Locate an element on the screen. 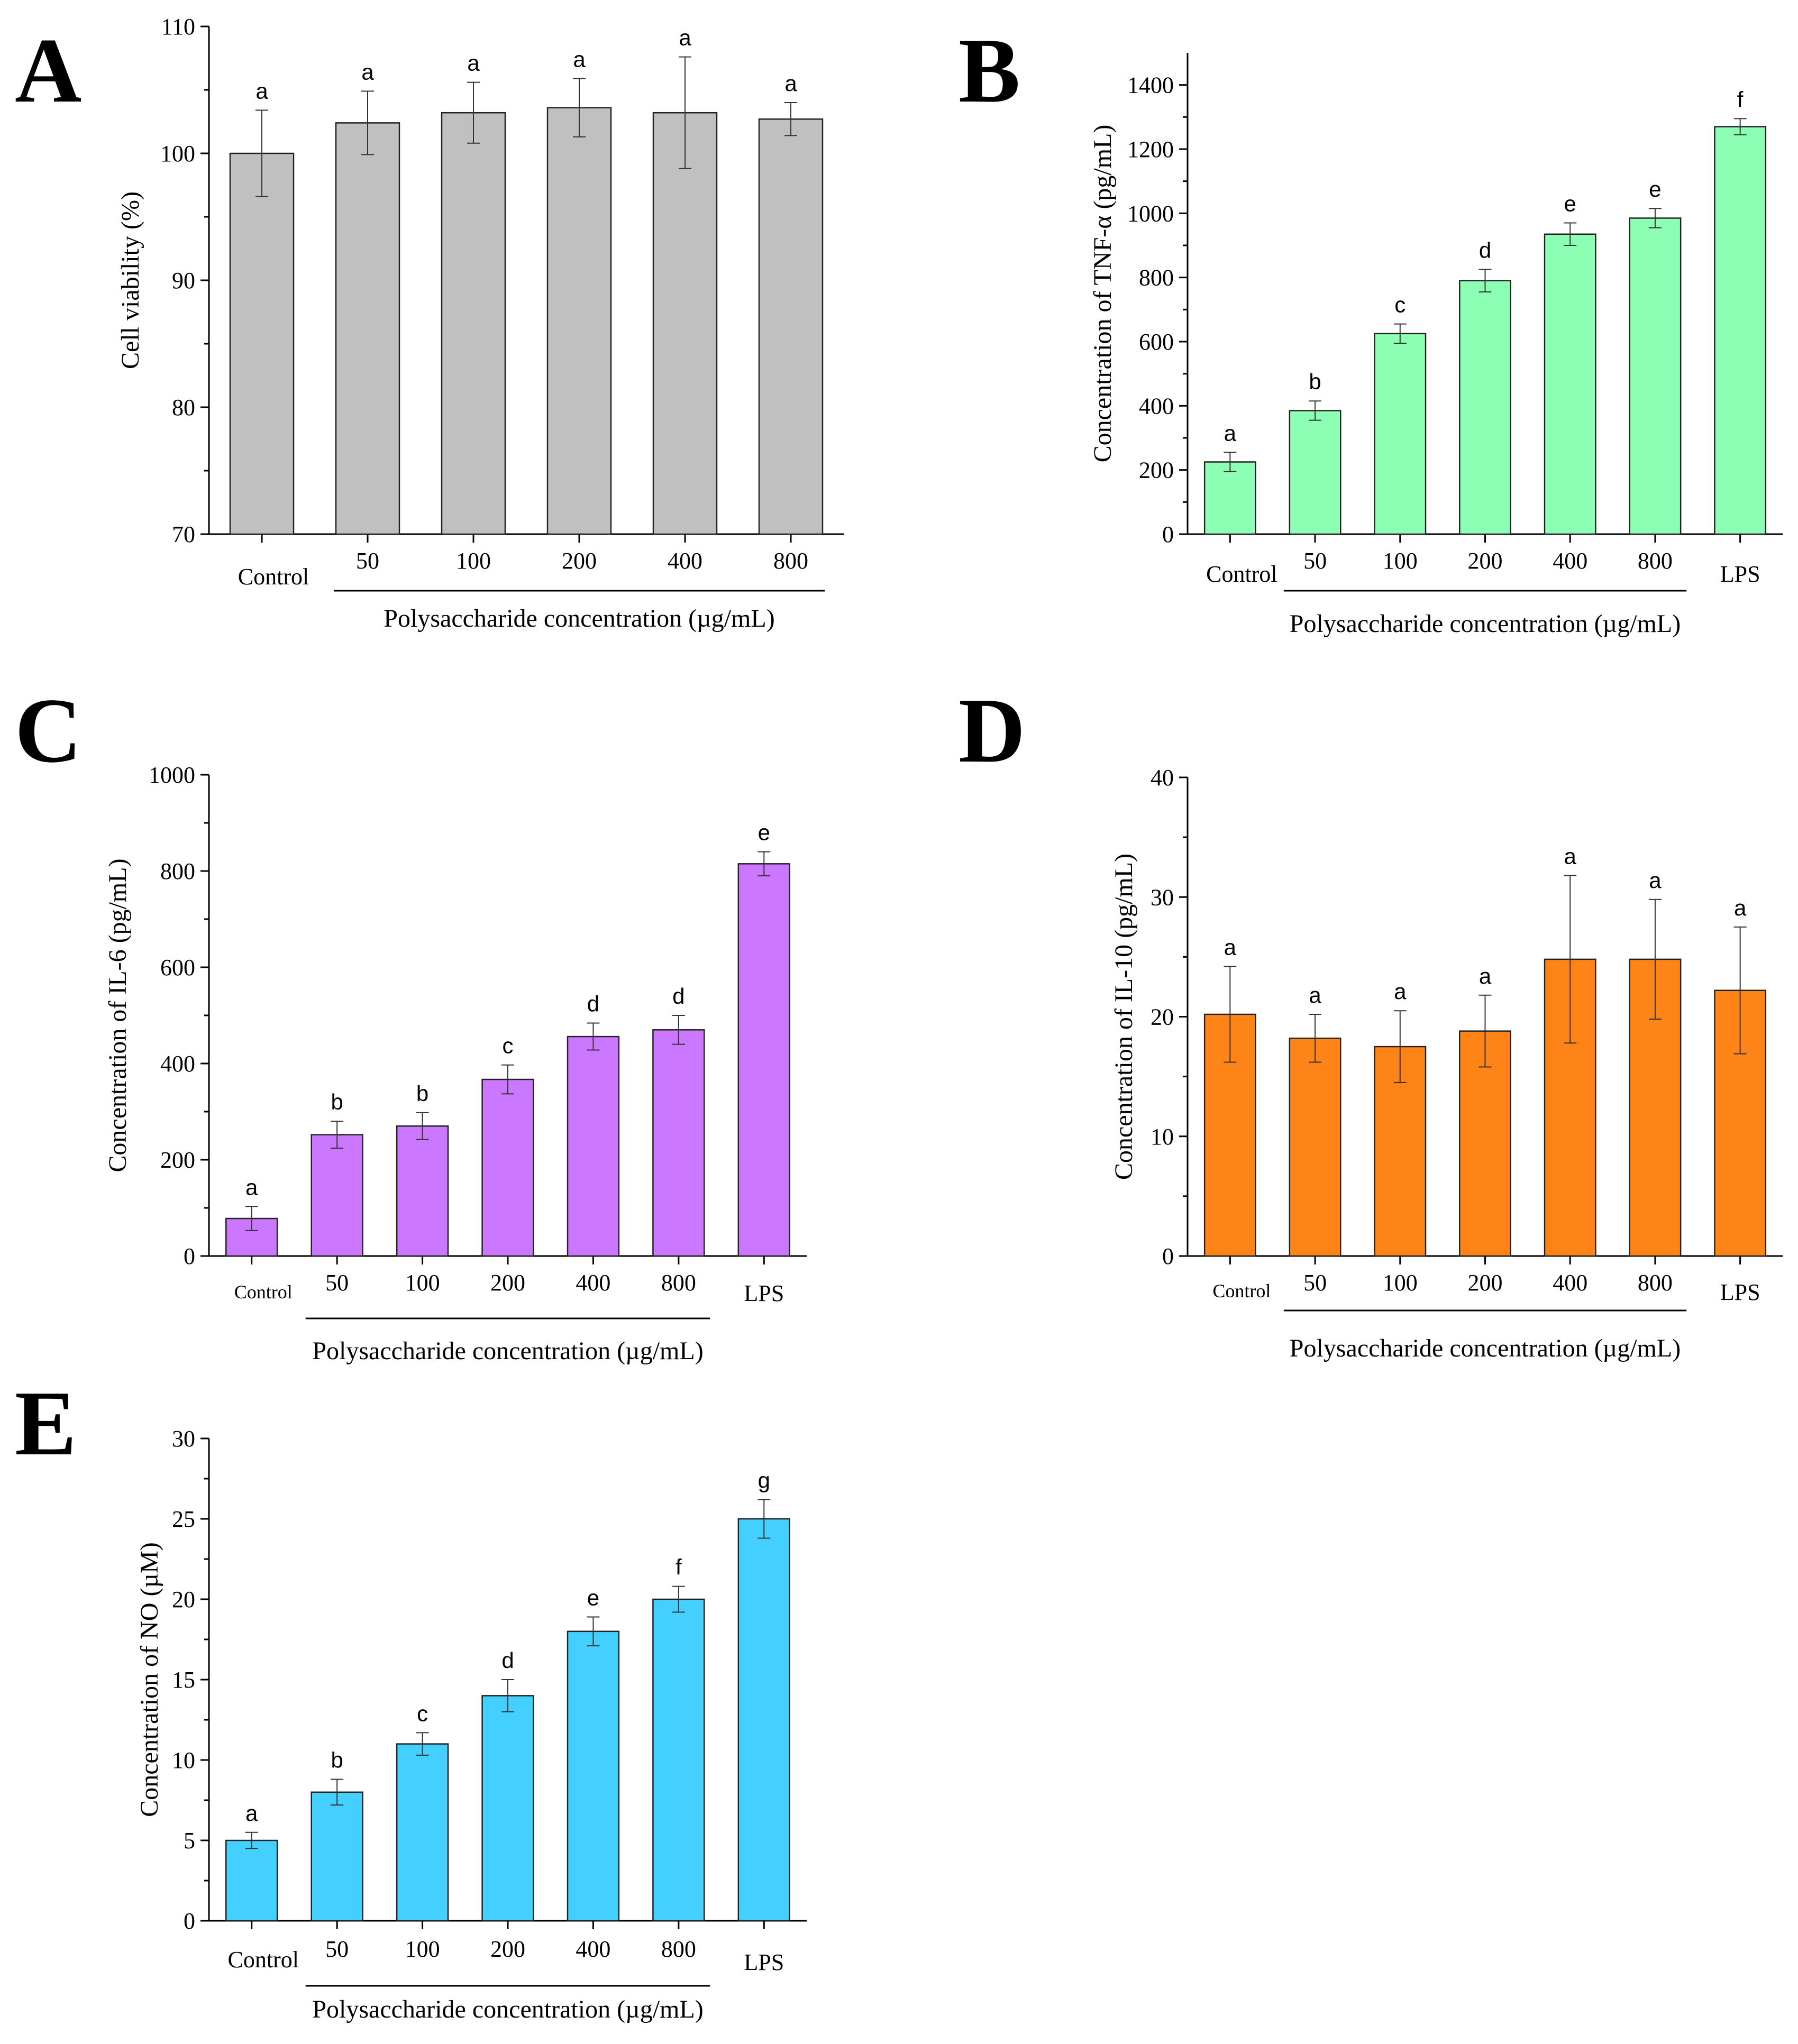 The image size is (1798, 2044). y-axis-title: Cell viability (%) is located at coordinates (130, 280).